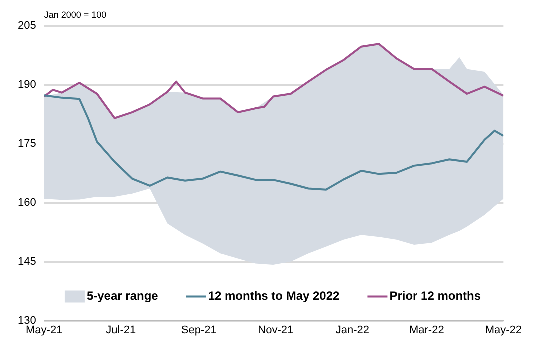 This screenshot has height=348, width=533. Describe the element at coordinates (426, 330) in the screenshot. I see `x-tick-label: Mar-22` at that location.